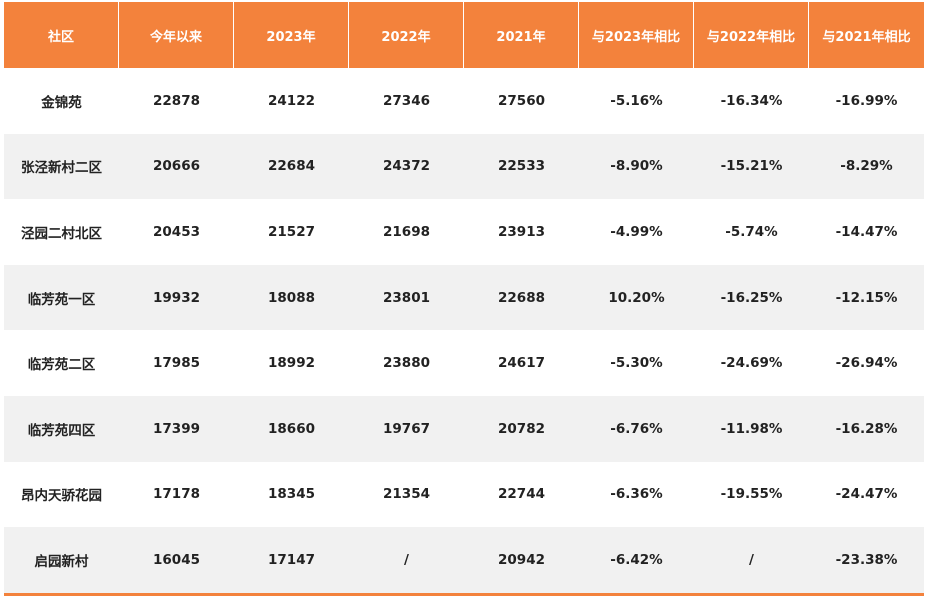  Describe the element at coordinates (866, 166) in the screenshot. I see `cell-vs-2021: -8.29%` at that location.